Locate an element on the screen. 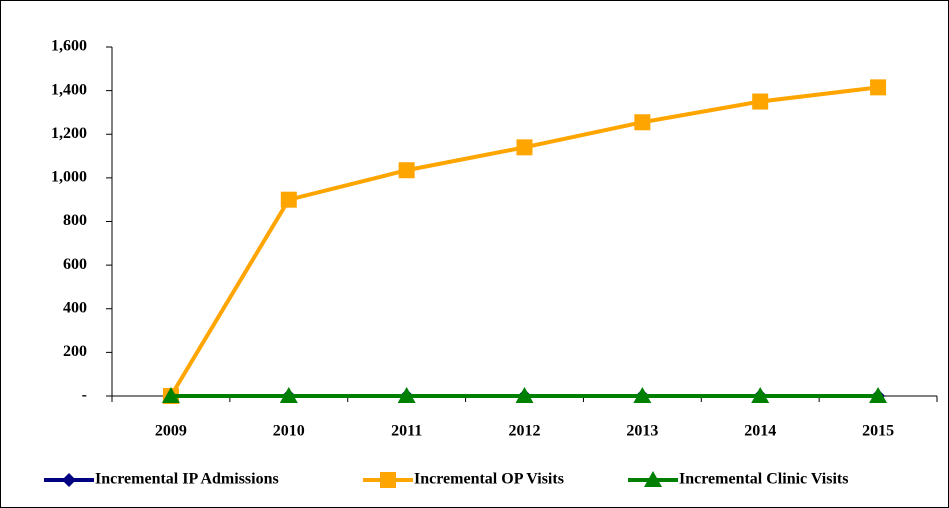  y-tick-label: 1,200 is located at coordinates (69, 133).